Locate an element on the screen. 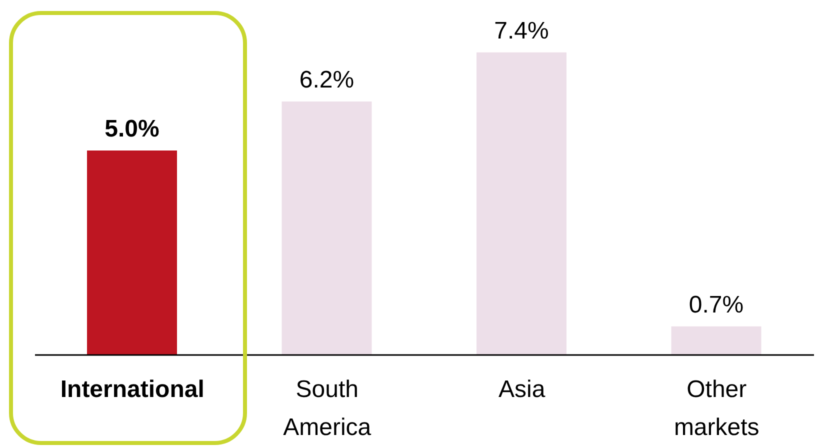  x-tick-label: South America is located at coordinates (327, 408).